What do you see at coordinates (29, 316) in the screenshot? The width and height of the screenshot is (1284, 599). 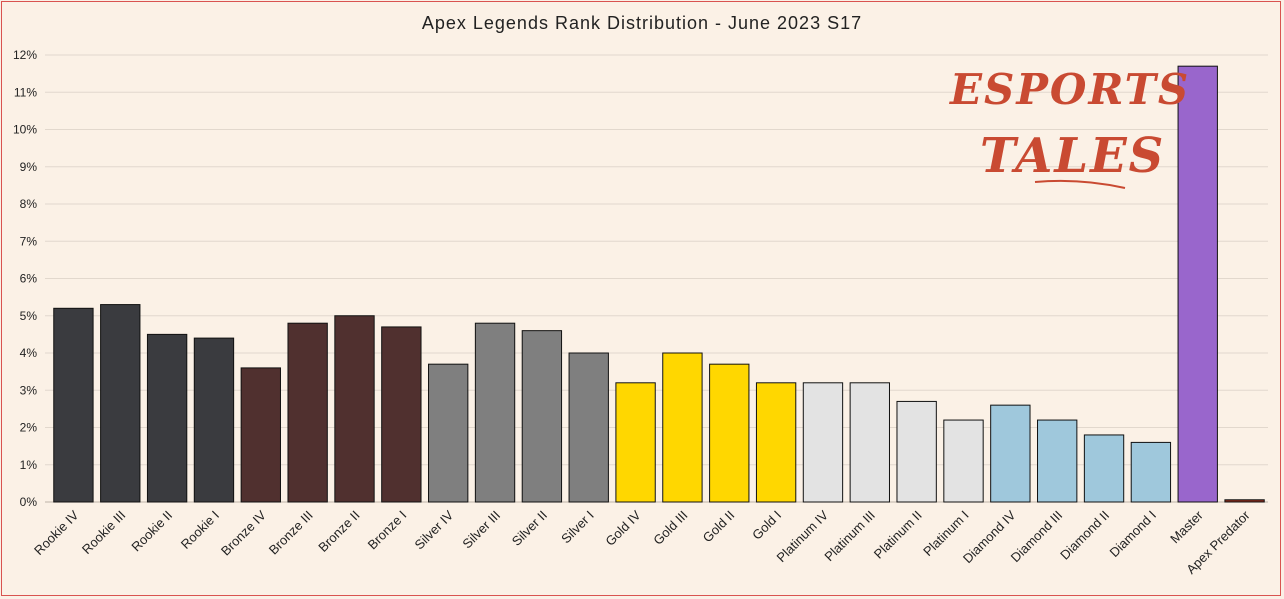 I see `y-tick-label: 5%` at bounding box center [29, 316].